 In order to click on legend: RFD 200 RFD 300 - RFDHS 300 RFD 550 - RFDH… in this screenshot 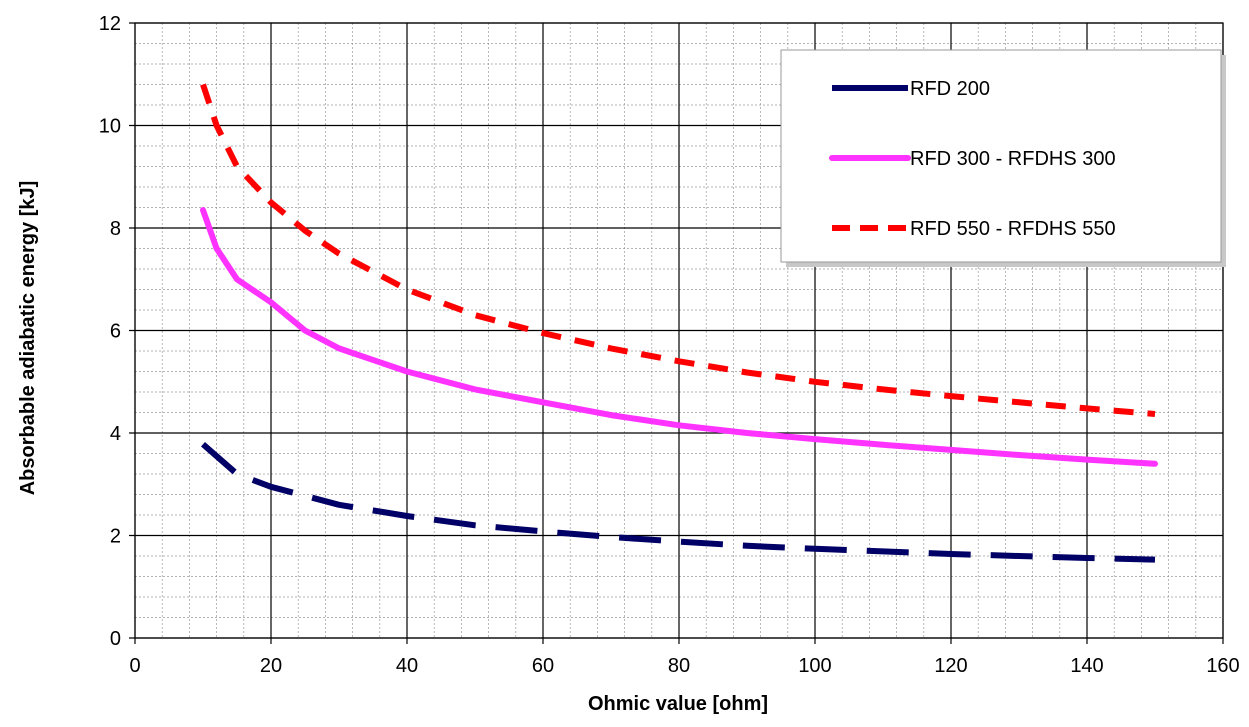, I will do `click(1003, 158)`.